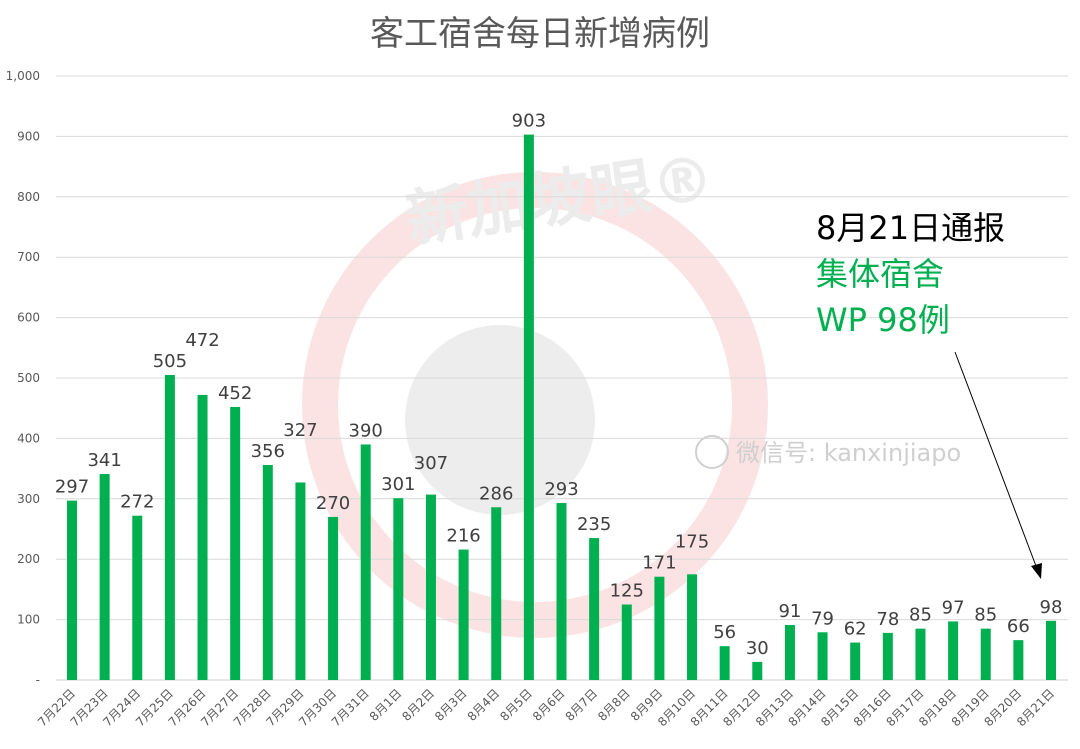 The width and height of the screenshot is (1080, 749). Describe the element at coordinates (431, 463) in the screenshot. I see `data-label: 307` at that location.